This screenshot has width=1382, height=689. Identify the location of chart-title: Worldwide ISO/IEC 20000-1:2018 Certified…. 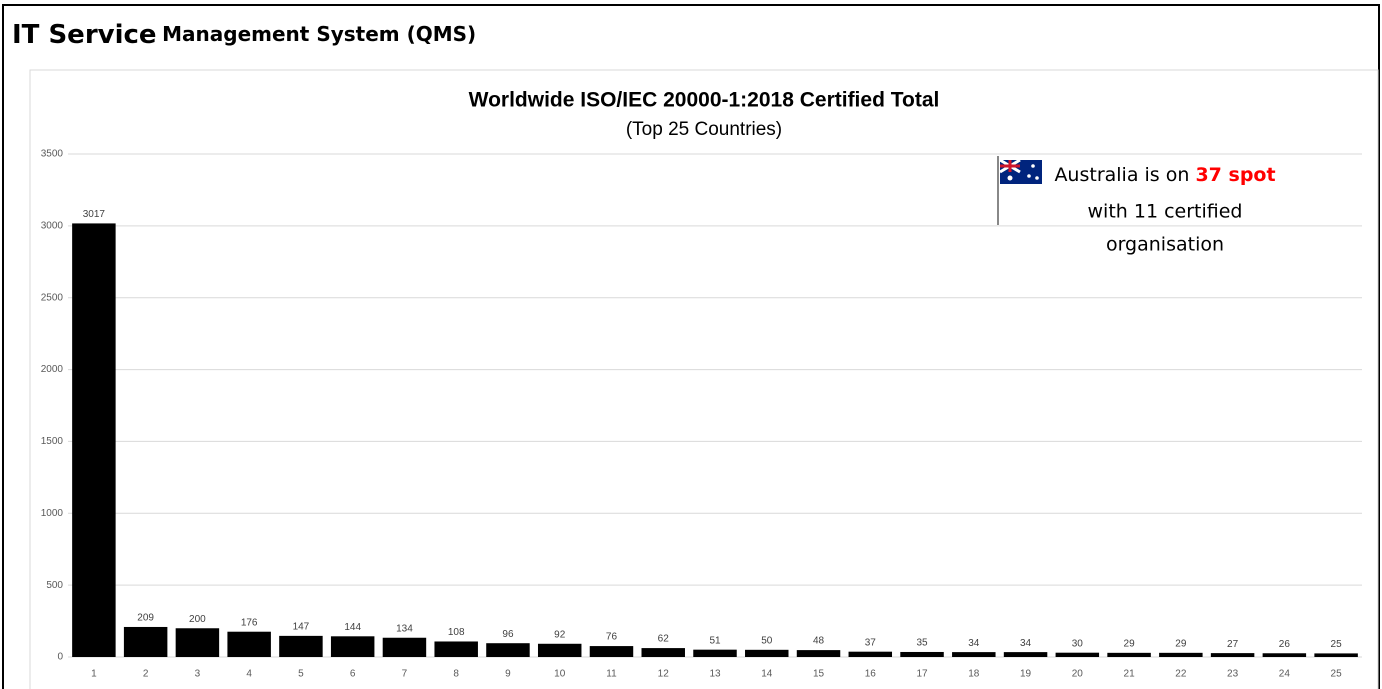
(704, 100).